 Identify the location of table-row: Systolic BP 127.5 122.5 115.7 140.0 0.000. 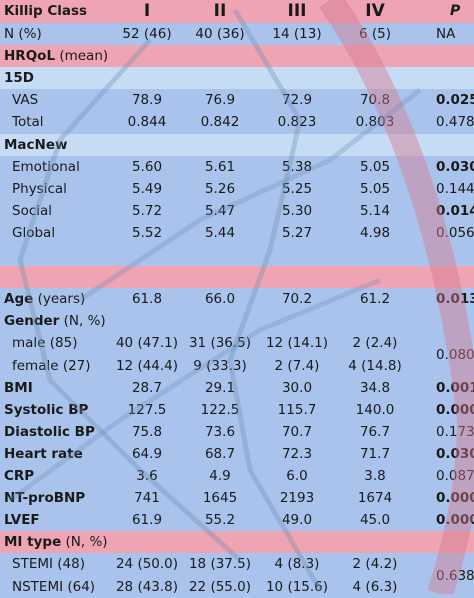
(237, 409).